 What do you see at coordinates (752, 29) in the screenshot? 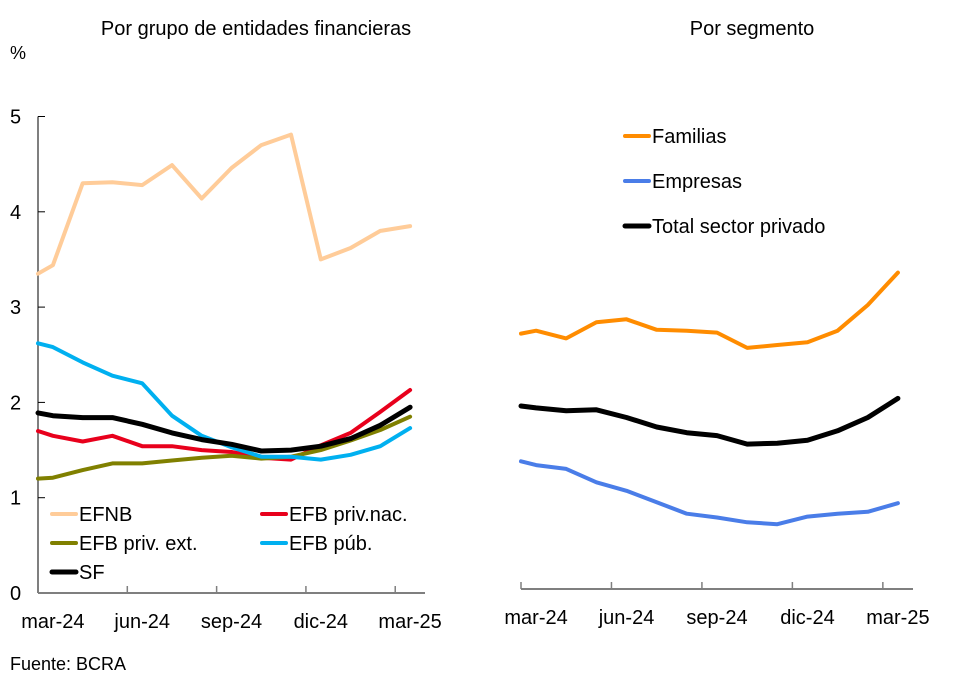
I see `right-chart-title: Por segmento` at bounding box center [752, 29].